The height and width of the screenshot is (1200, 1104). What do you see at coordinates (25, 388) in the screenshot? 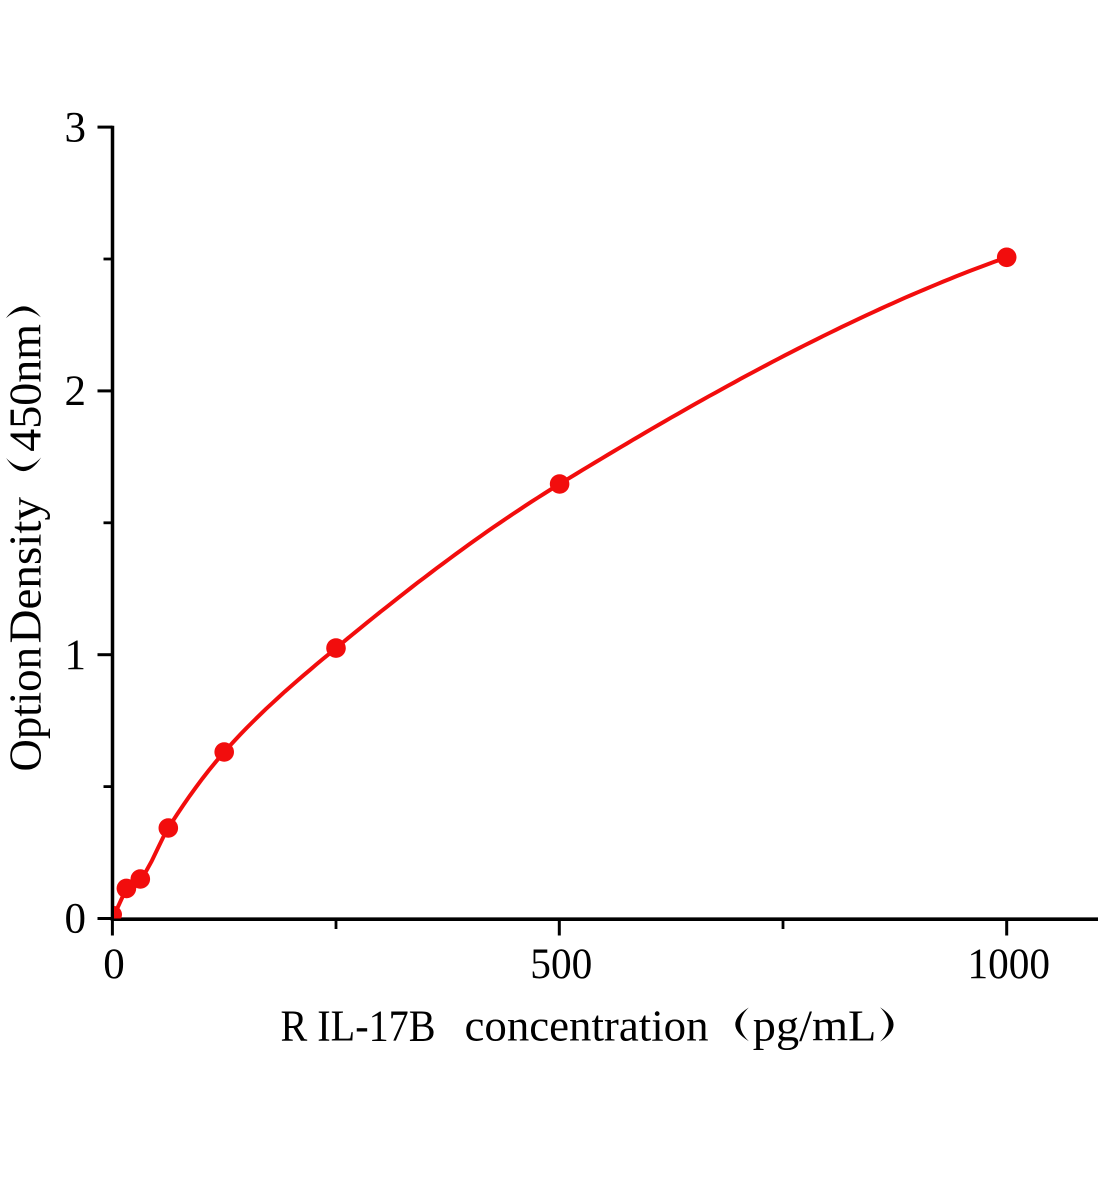
I see `svg-text: 450nm` at bounding box center [25, 388].